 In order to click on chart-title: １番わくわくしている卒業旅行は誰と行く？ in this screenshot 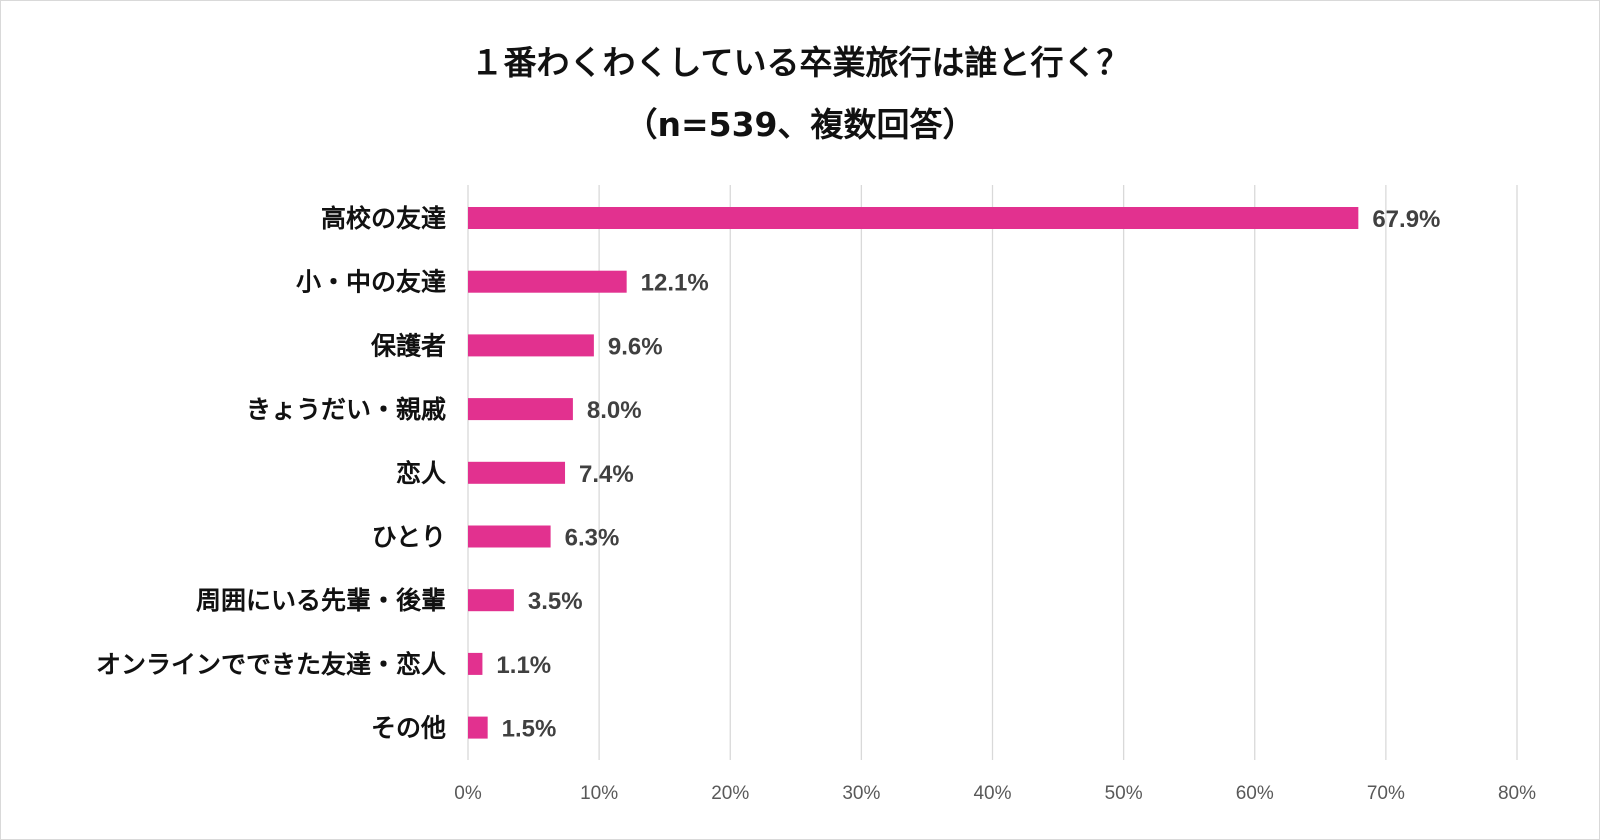, I will do `click(800, 62)`.